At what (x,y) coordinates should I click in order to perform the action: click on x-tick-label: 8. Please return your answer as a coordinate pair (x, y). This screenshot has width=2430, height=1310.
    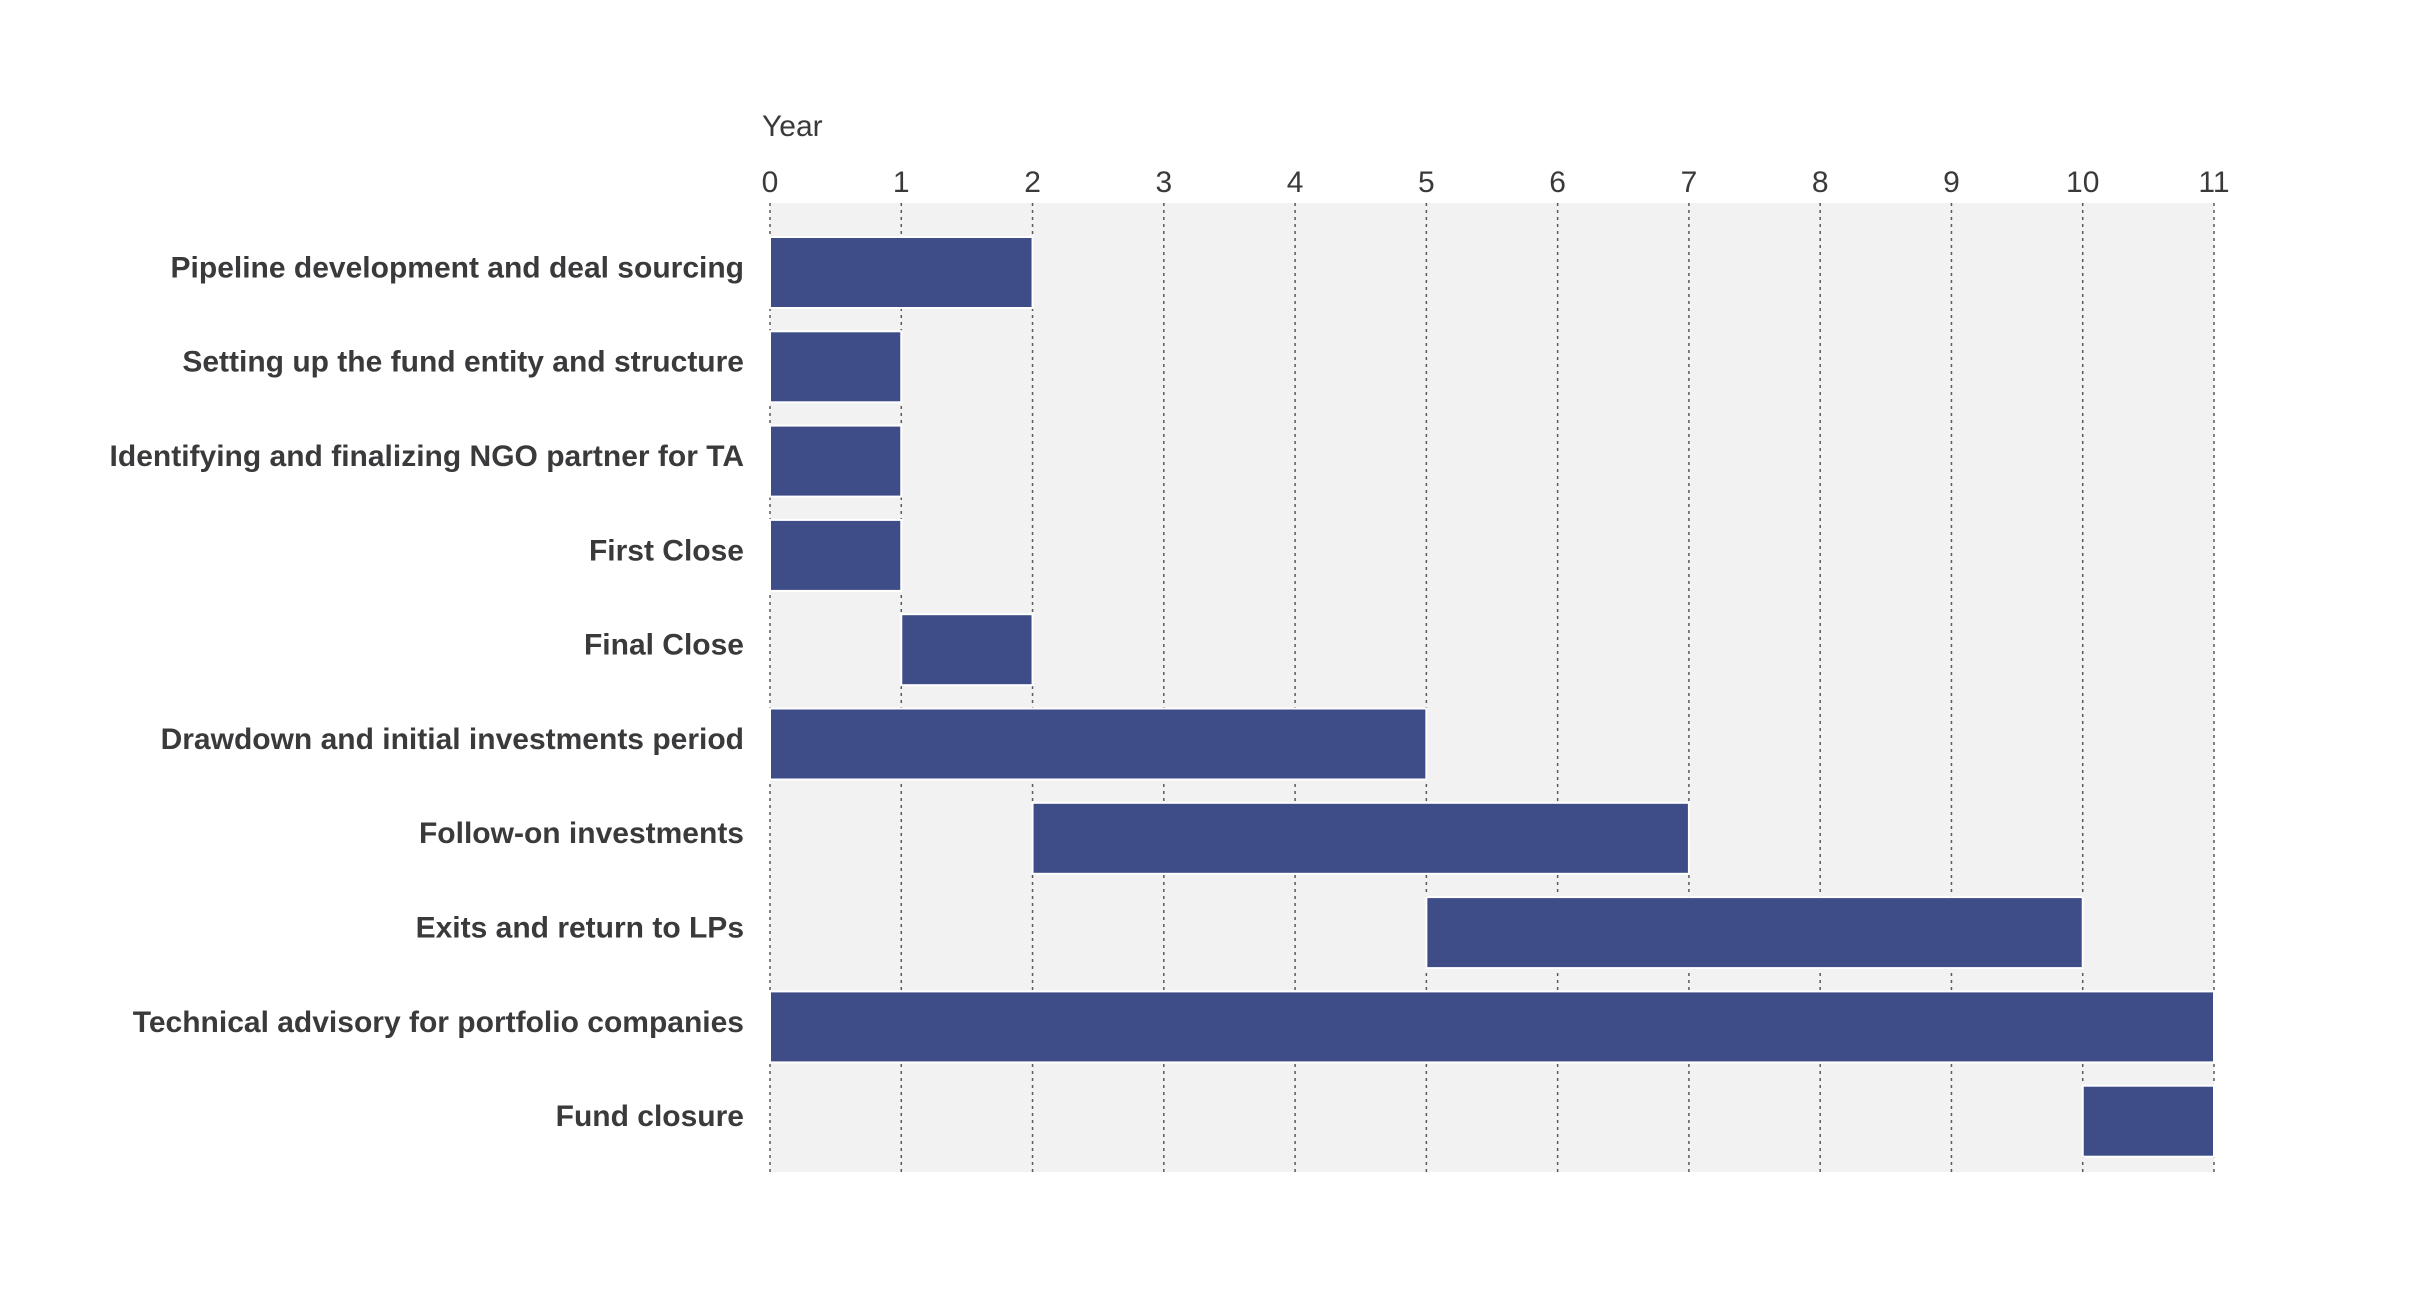
    Looking at the image, I should click on (1820, 182).